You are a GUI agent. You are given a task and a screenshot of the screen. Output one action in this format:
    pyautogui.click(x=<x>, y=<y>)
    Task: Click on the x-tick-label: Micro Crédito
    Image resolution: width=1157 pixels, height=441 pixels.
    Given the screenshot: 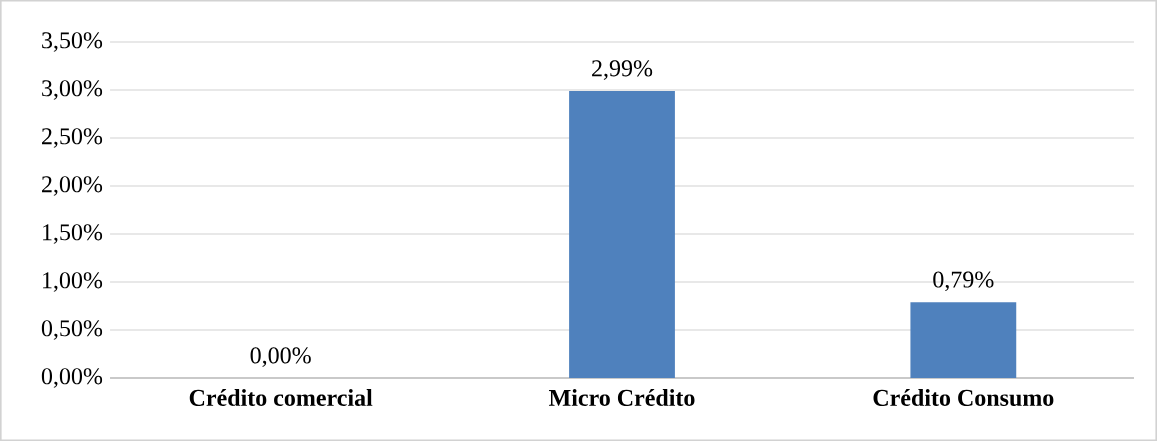 What is the action you would take?
    pyautogui.click(x=621, y=397)
    